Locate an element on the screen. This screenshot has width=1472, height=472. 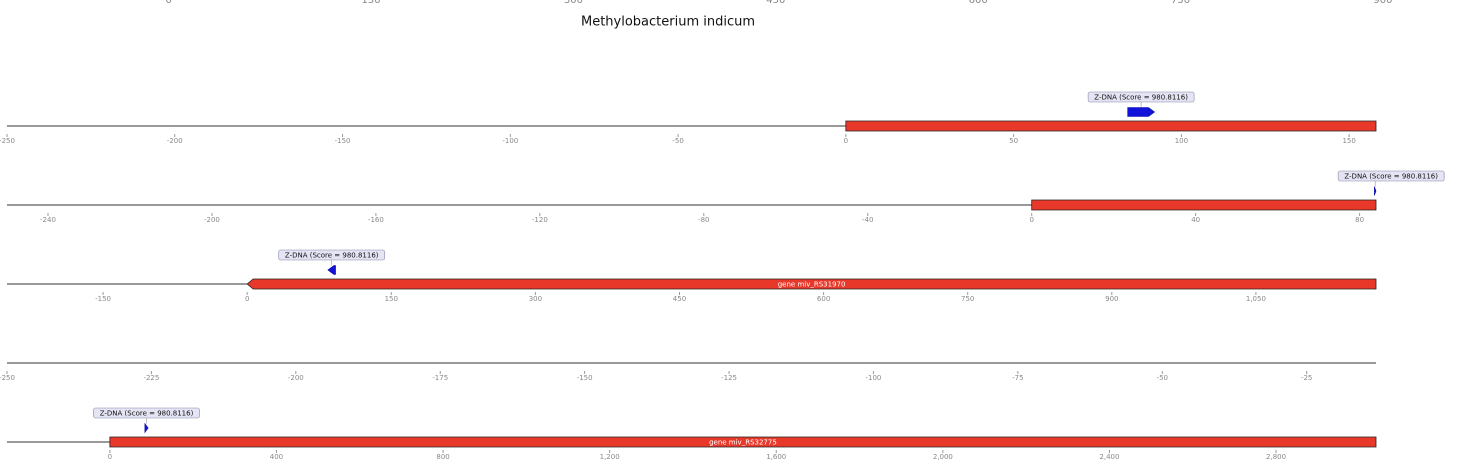
tick-label: 900 is located at coordinates (1111, 299).